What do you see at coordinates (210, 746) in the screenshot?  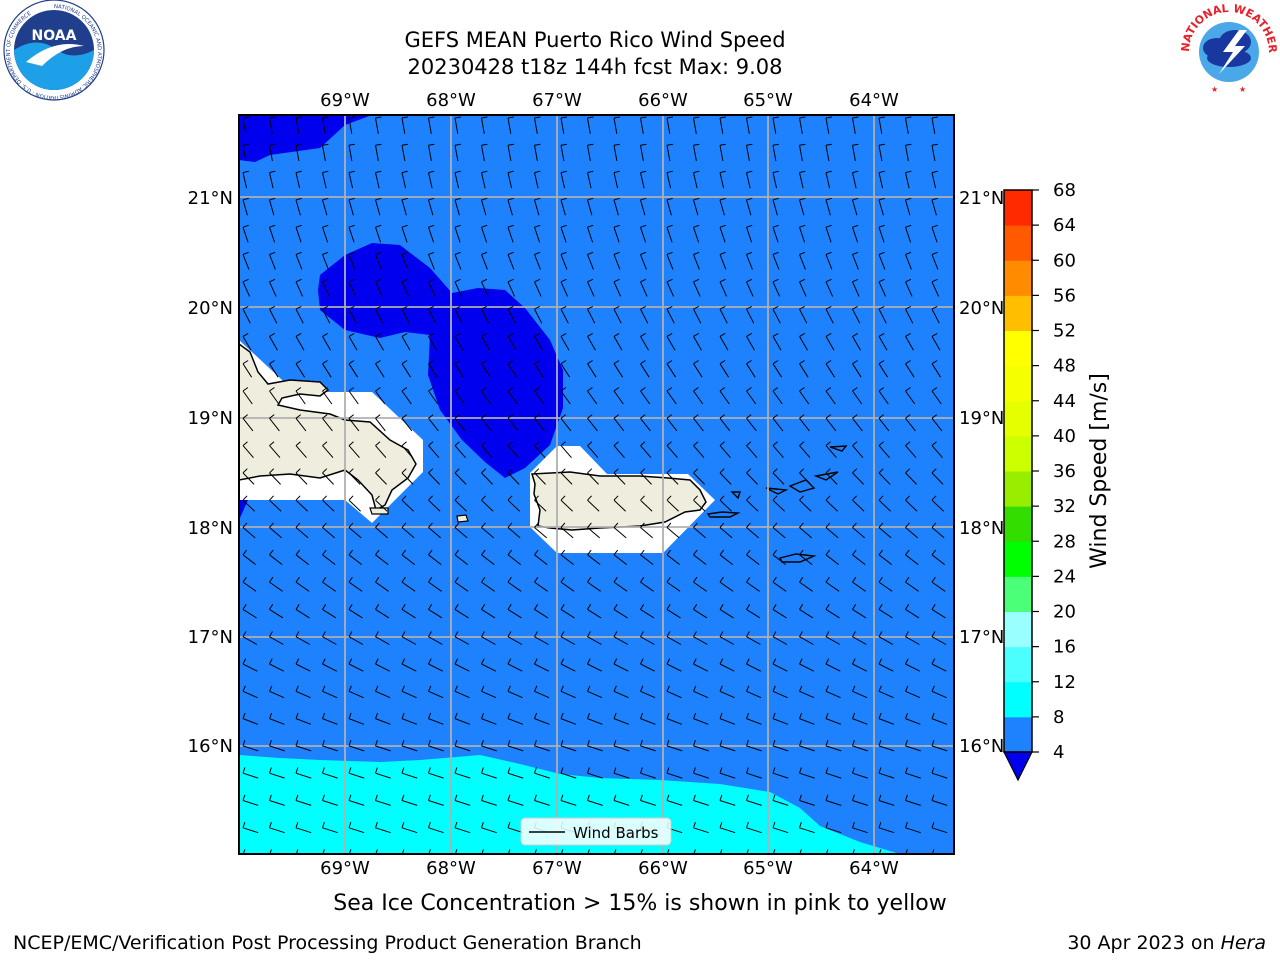 I see `lat-label-left: 16°N` at bounding box center [210, 746].